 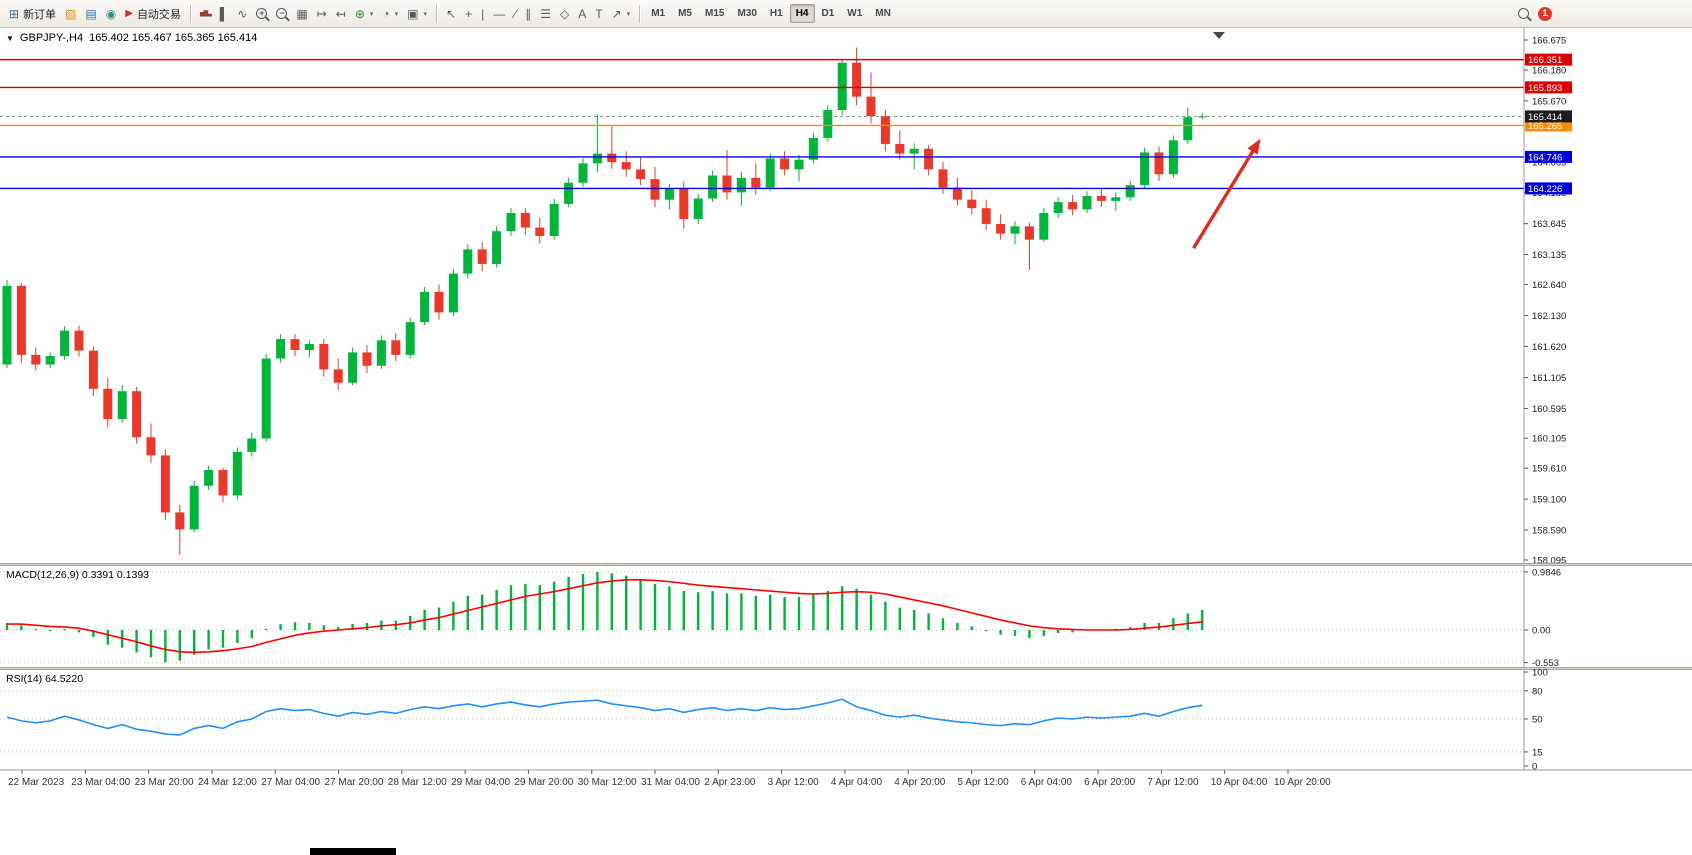 I want to click on timeframe-m5: M5, so click(x=685, y=13).